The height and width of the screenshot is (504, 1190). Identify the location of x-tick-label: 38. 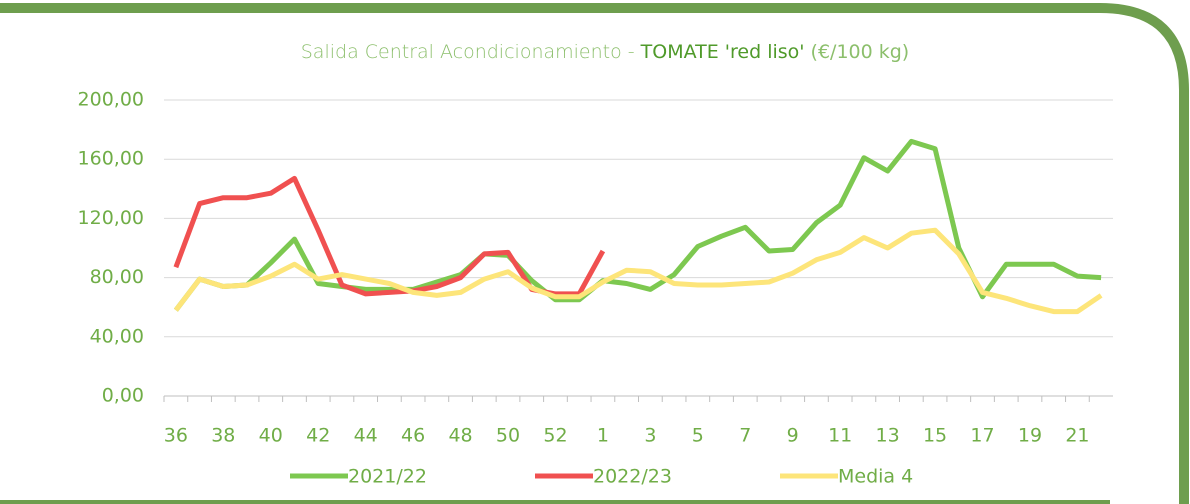
(223, 436).